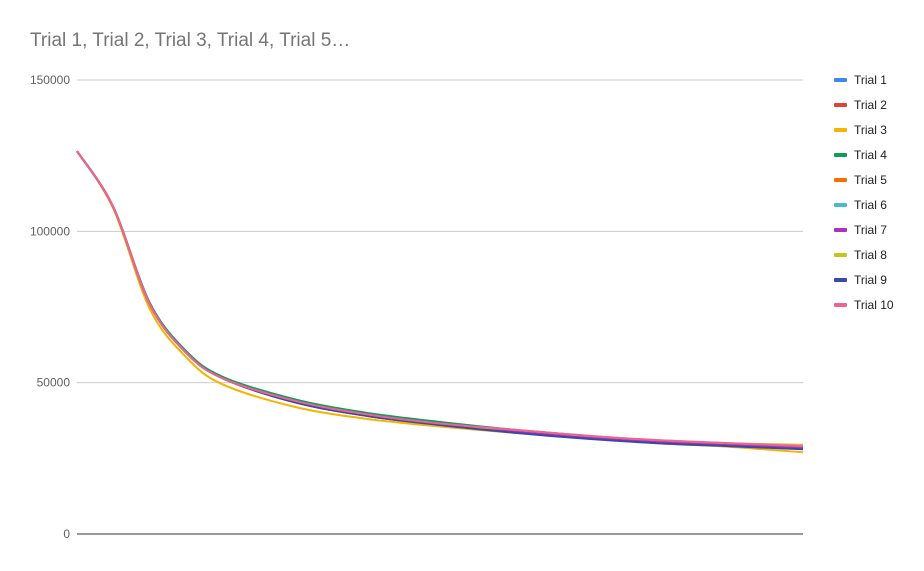 The image size is (924, 571). I want to click on legend-label-5: Trial 5, so click(870, 180).